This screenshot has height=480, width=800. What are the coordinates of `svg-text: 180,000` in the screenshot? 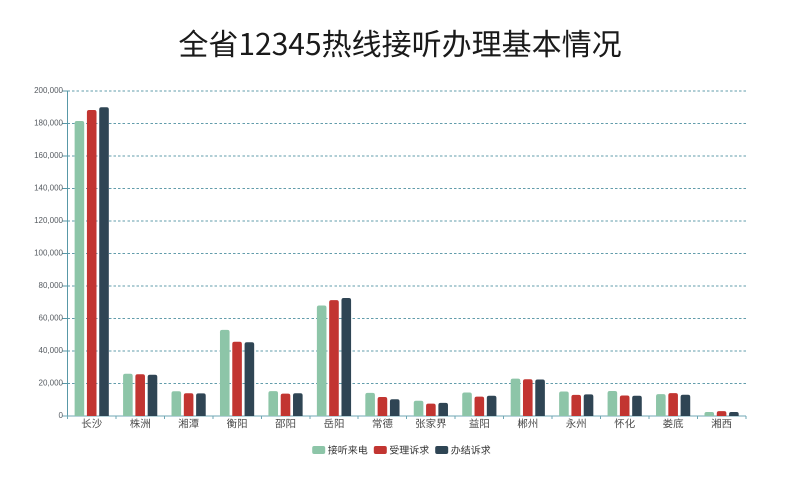 It's located at (48, 122).